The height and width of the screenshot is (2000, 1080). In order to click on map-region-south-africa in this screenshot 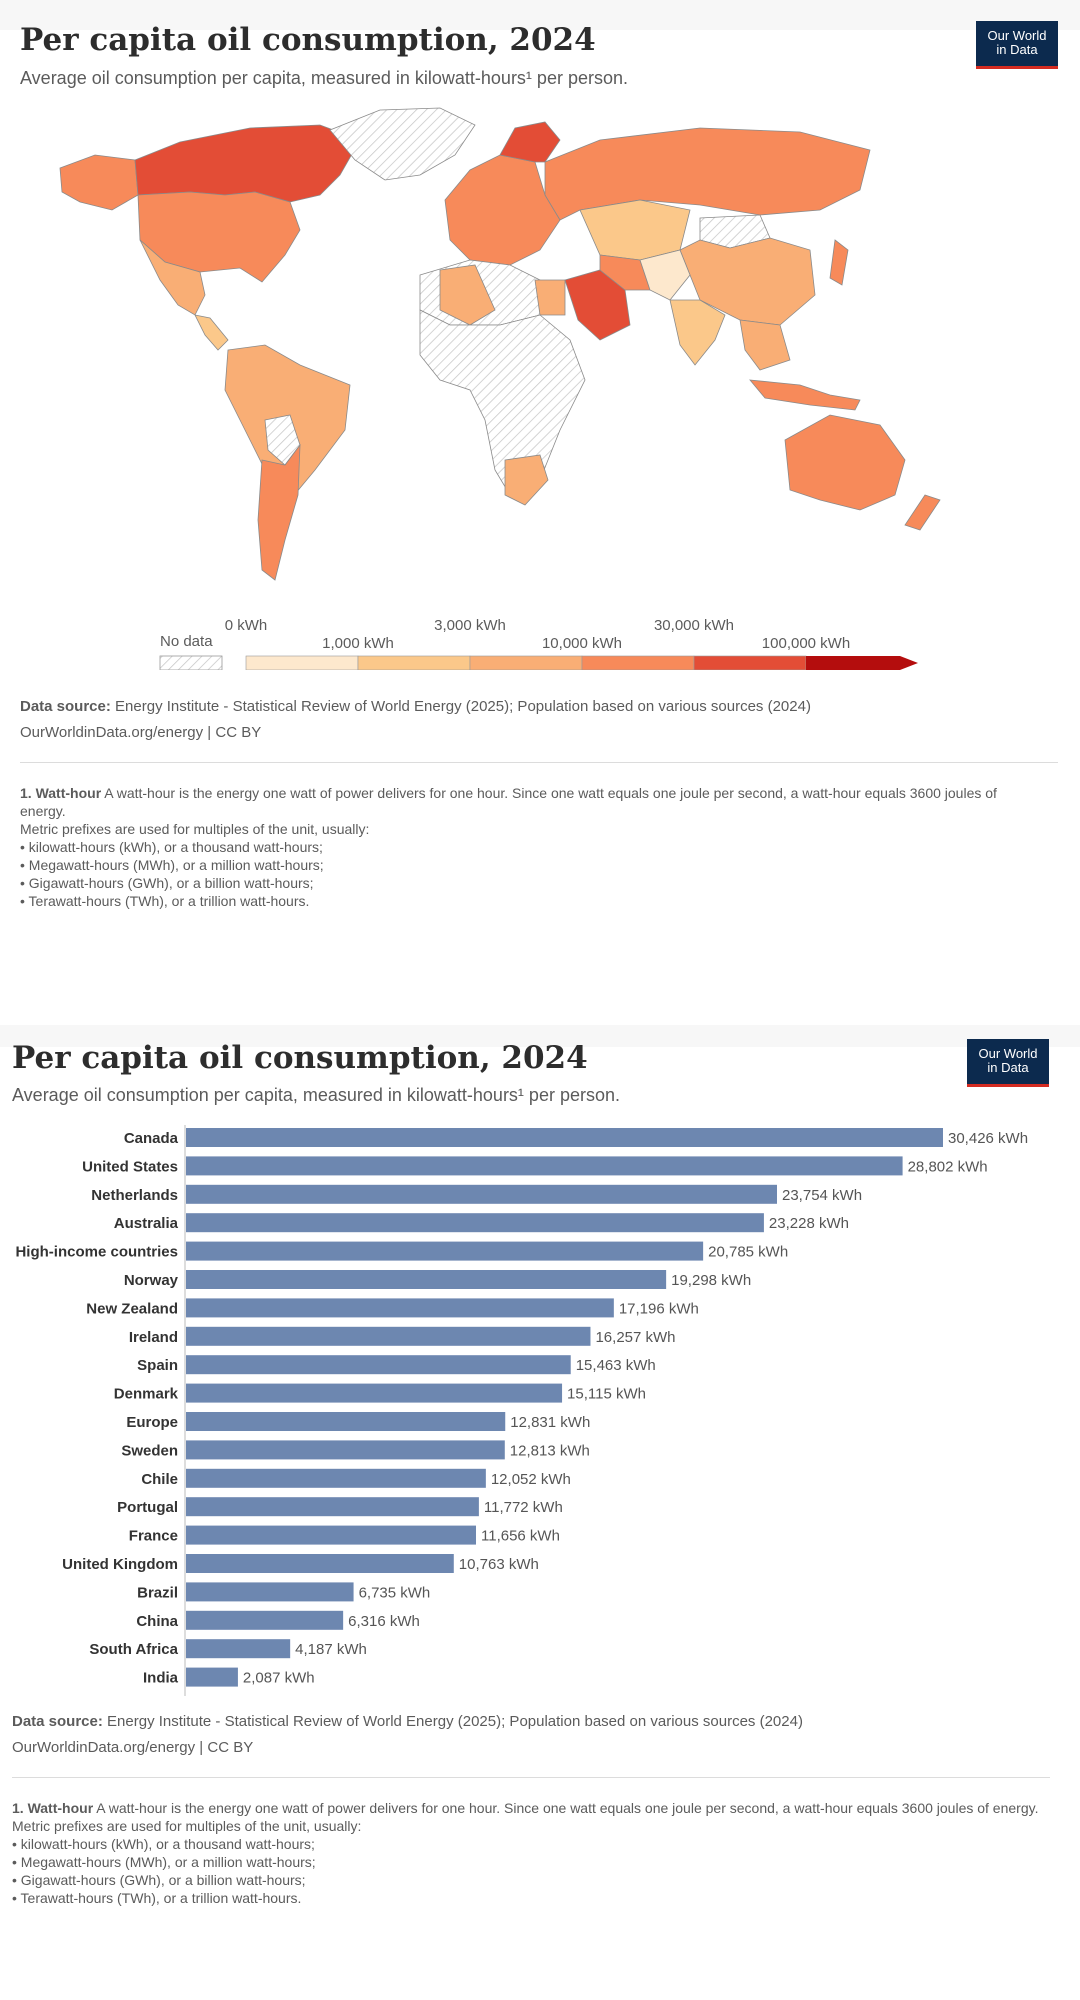, I will do `click(526, 480)`.